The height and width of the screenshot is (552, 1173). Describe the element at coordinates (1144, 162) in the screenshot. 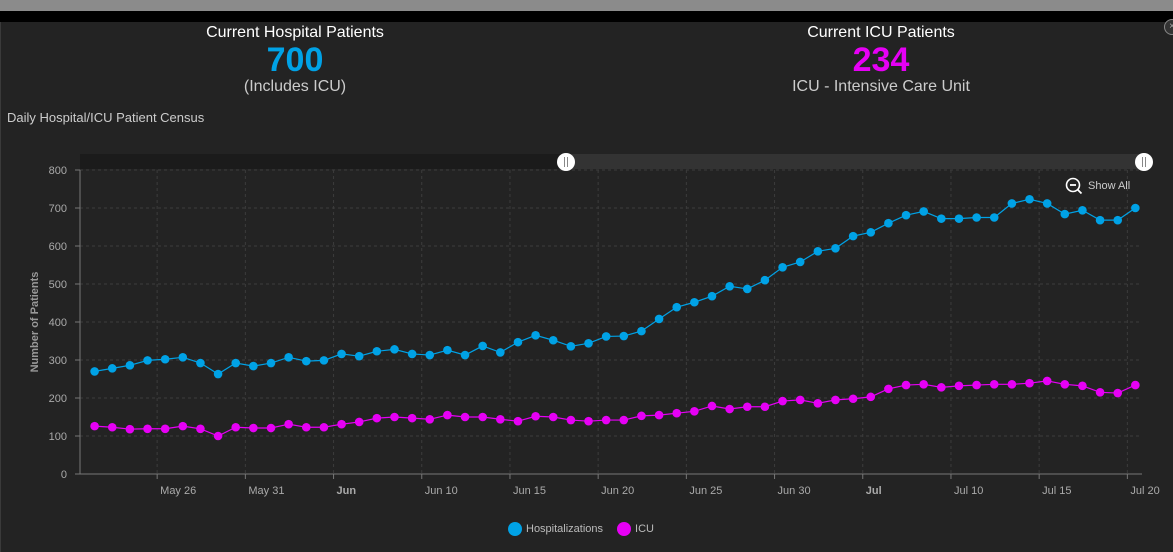

I see `scrollbar-end-grip` at that location.